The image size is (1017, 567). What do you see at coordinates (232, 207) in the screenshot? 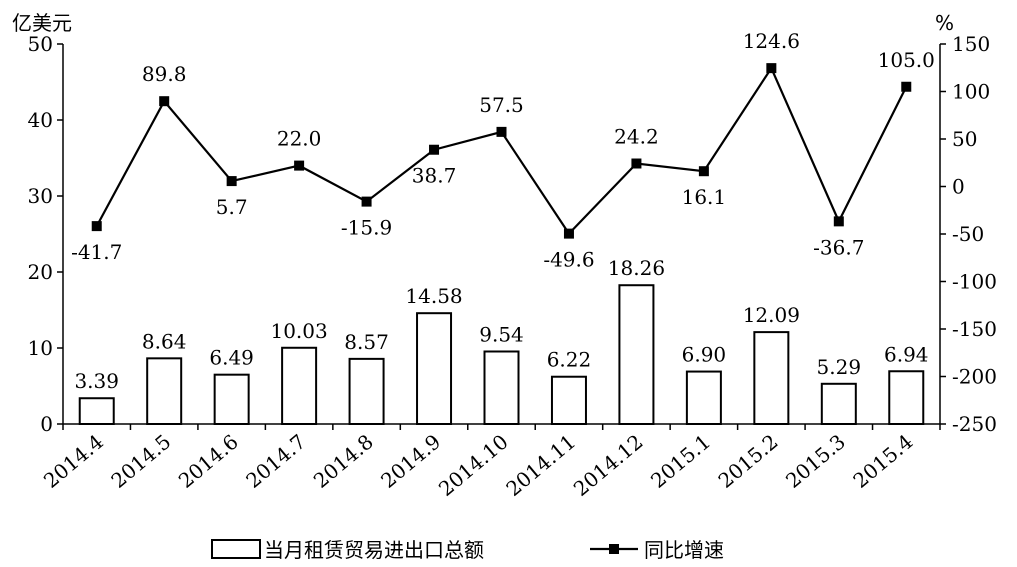
I see `growth-value-label: 5.7` at bounding box center [232, 207].